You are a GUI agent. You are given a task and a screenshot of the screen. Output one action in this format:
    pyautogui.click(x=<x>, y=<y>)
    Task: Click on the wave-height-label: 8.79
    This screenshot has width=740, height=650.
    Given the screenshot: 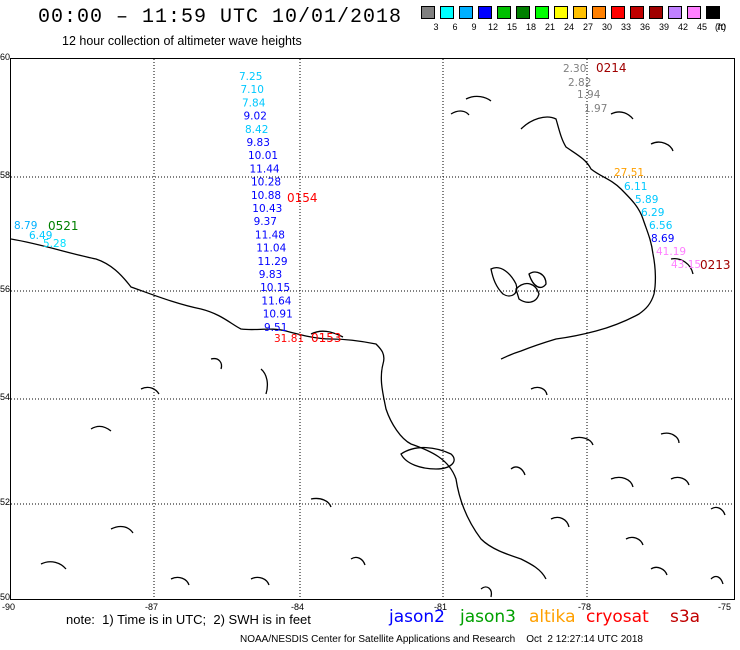 What is the action you would take?
    pyautogui.click(x=25, y=226)
    